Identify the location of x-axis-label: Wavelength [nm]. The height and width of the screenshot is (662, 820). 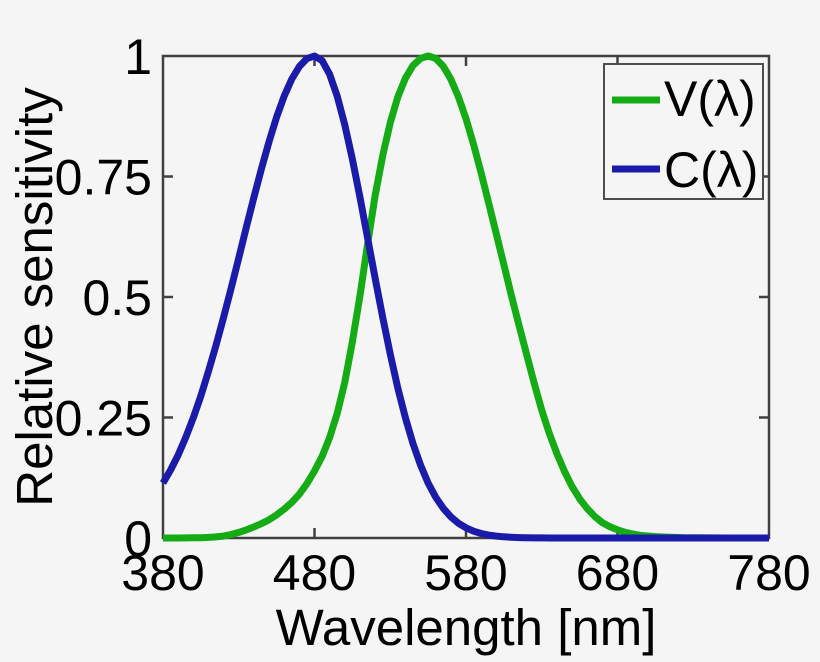
(466, 627).